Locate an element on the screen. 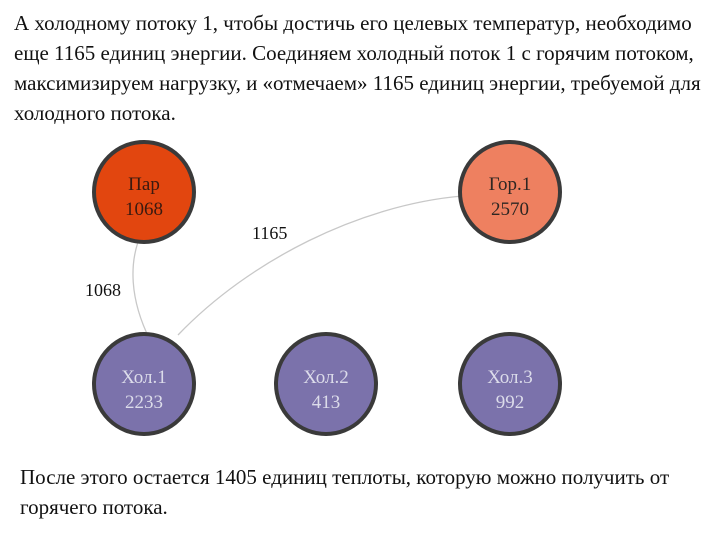  node-cold1: Хол.1 2233 is located at coordinates (144, 384).